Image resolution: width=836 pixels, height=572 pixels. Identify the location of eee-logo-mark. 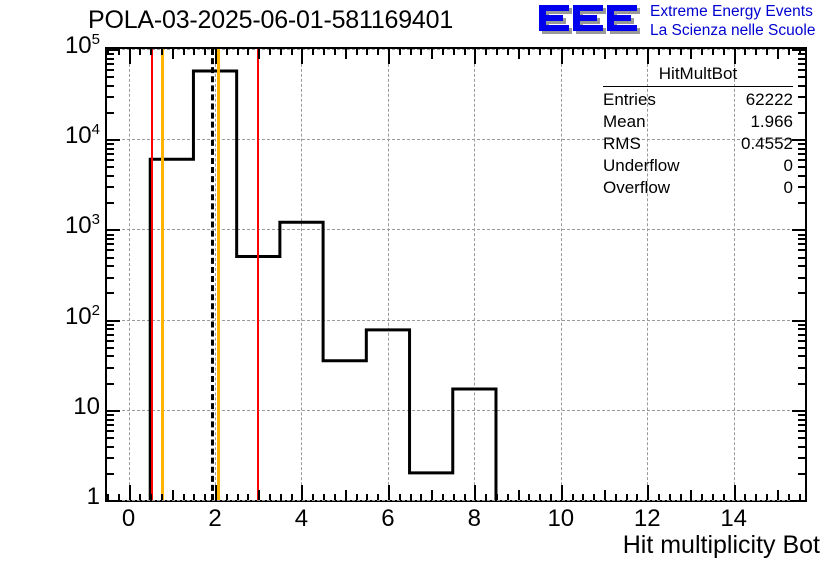
(589, 19).